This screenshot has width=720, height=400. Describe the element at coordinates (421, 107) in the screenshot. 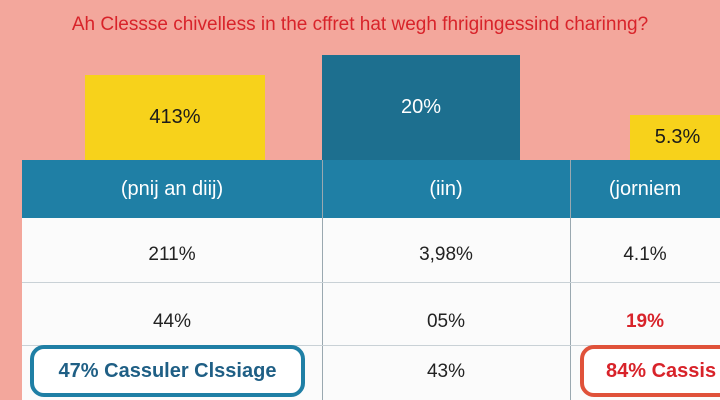

I see `badge: 20%` at that location.